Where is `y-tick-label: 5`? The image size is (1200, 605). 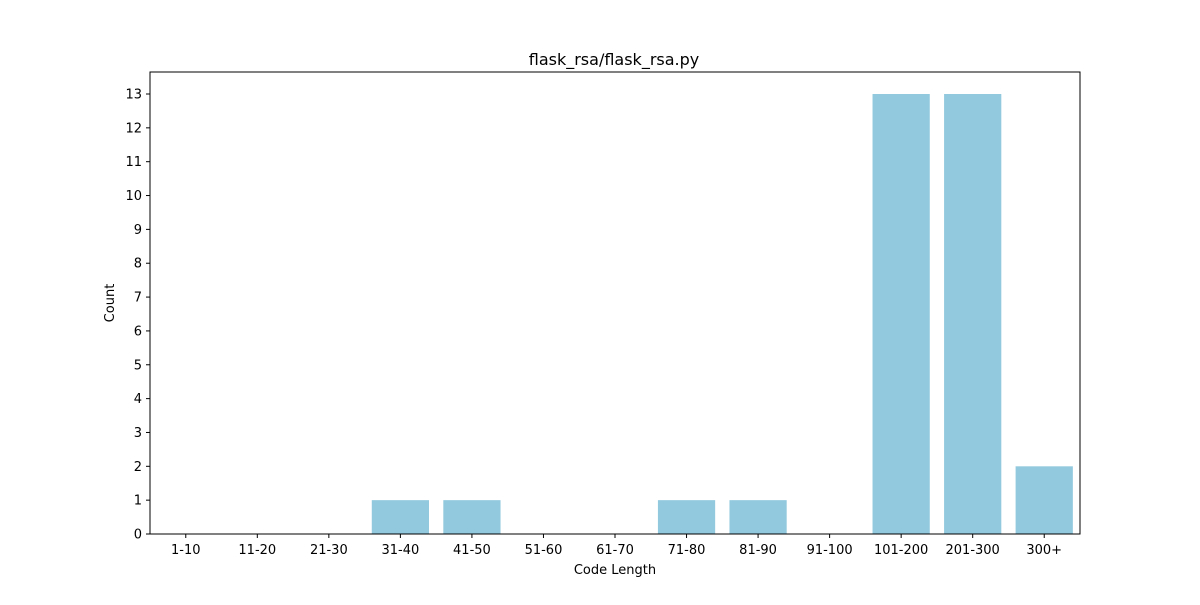 y-tick-label: 5 is located at coordinates (138, 365).